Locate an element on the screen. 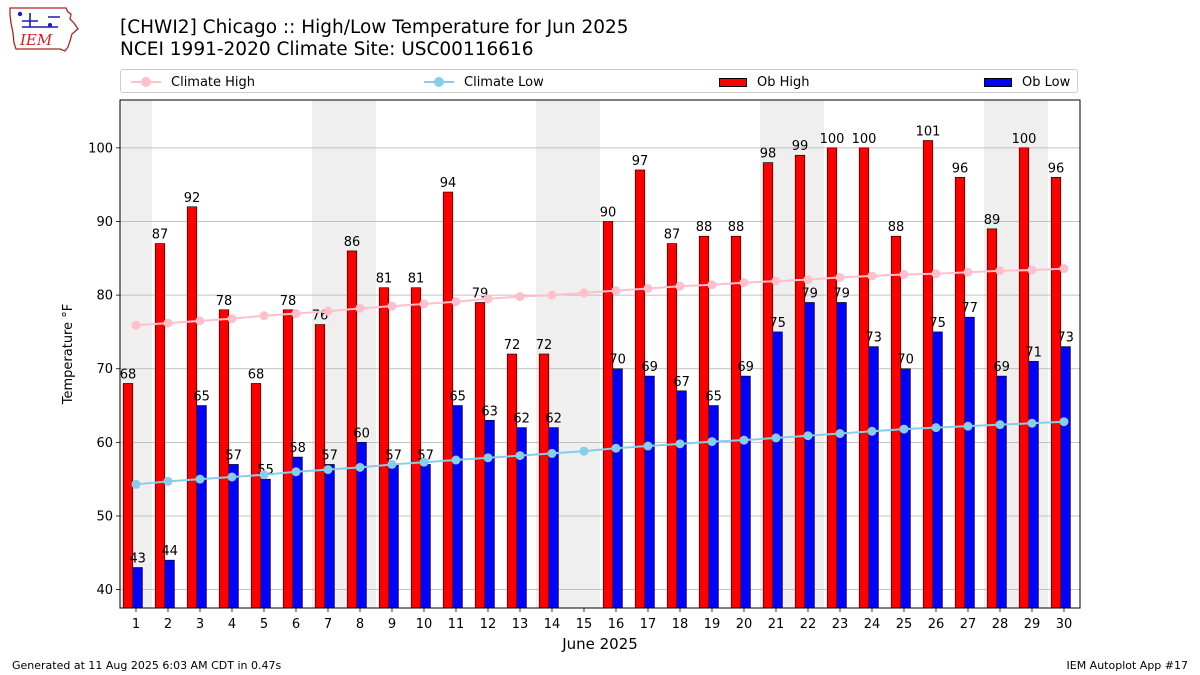 This screenshot has width=1200, height=675. y-tick-label: 100 is located at coordinates (100, 148).